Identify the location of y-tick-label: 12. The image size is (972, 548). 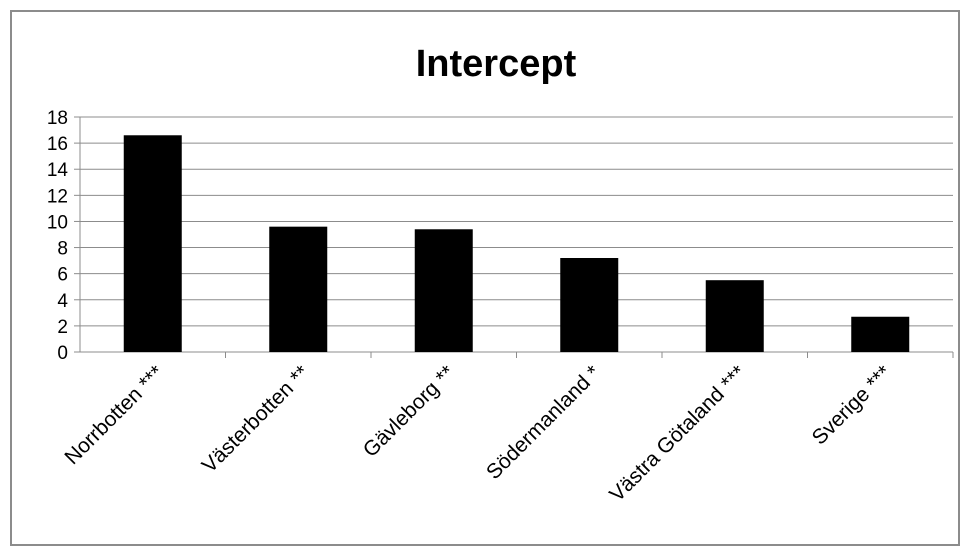
(57, 196).